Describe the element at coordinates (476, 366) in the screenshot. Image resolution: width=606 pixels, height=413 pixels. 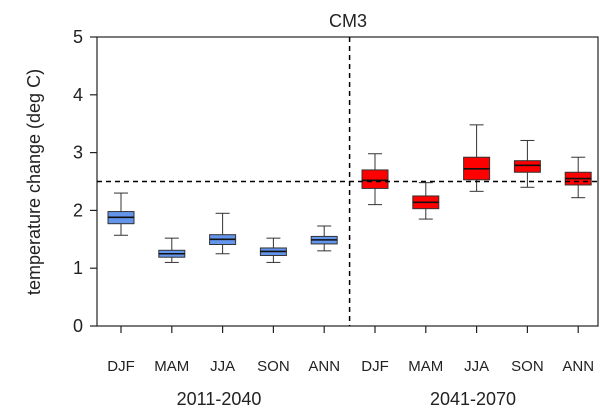
I see `x-tick-label-2041-2070-JJA: JJA` at that location.